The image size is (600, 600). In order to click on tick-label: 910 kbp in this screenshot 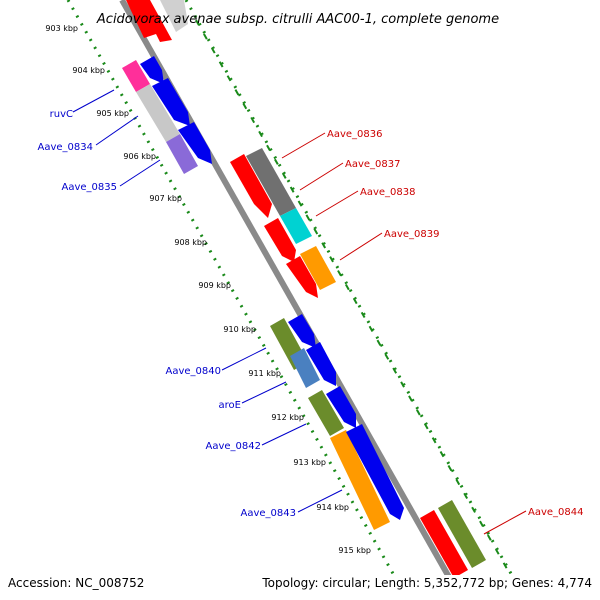, I will do `click(239, 329)`.